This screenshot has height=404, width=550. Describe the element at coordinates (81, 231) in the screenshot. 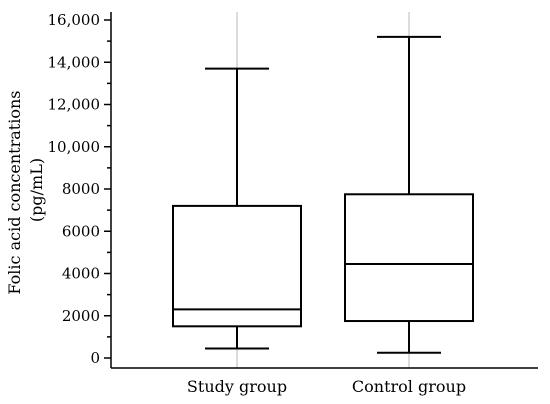

I see `y-tick-label-6000: 6000` at that location.